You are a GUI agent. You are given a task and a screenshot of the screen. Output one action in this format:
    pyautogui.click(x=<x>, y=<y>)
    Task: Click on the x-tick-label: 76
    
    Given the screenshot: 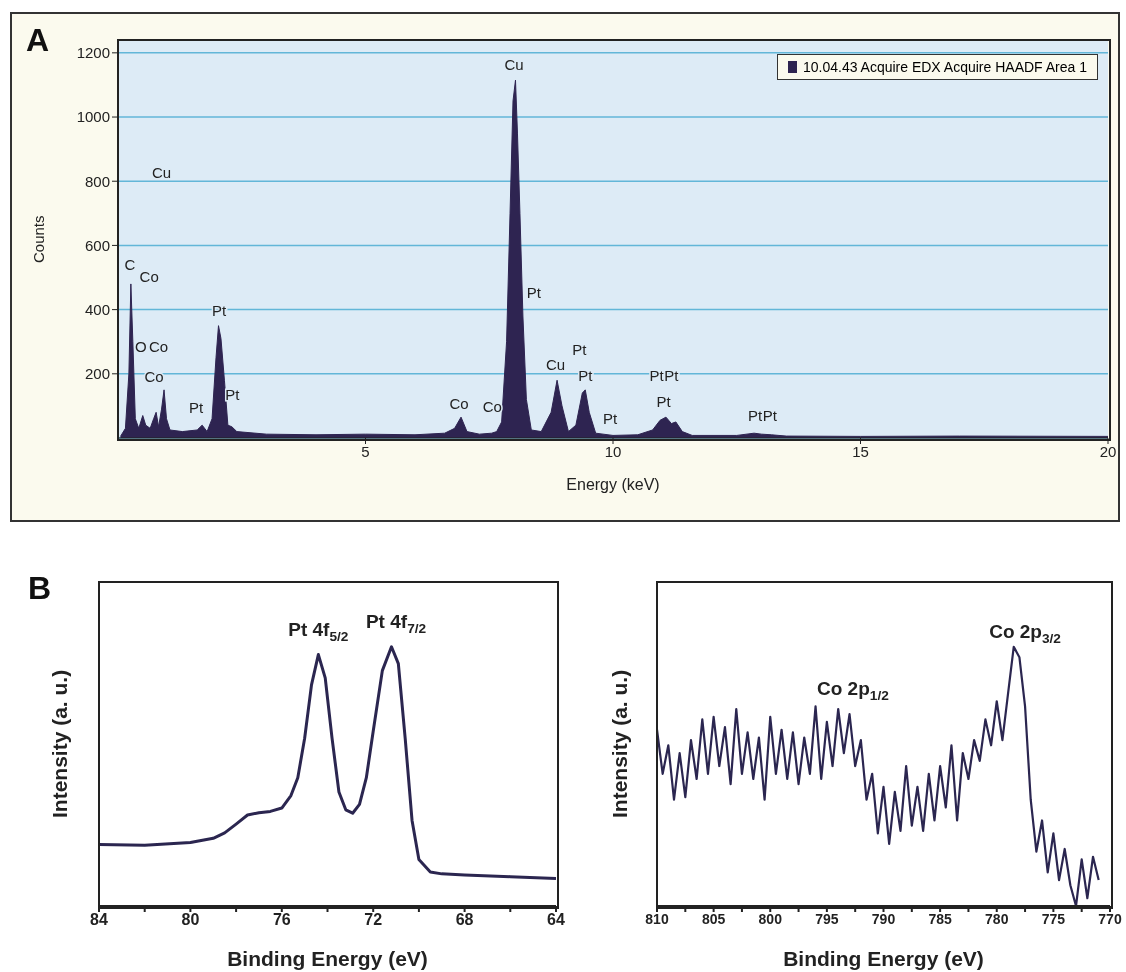 What is the action you would take?
    pyautogui.click(x=281, y=920)
    